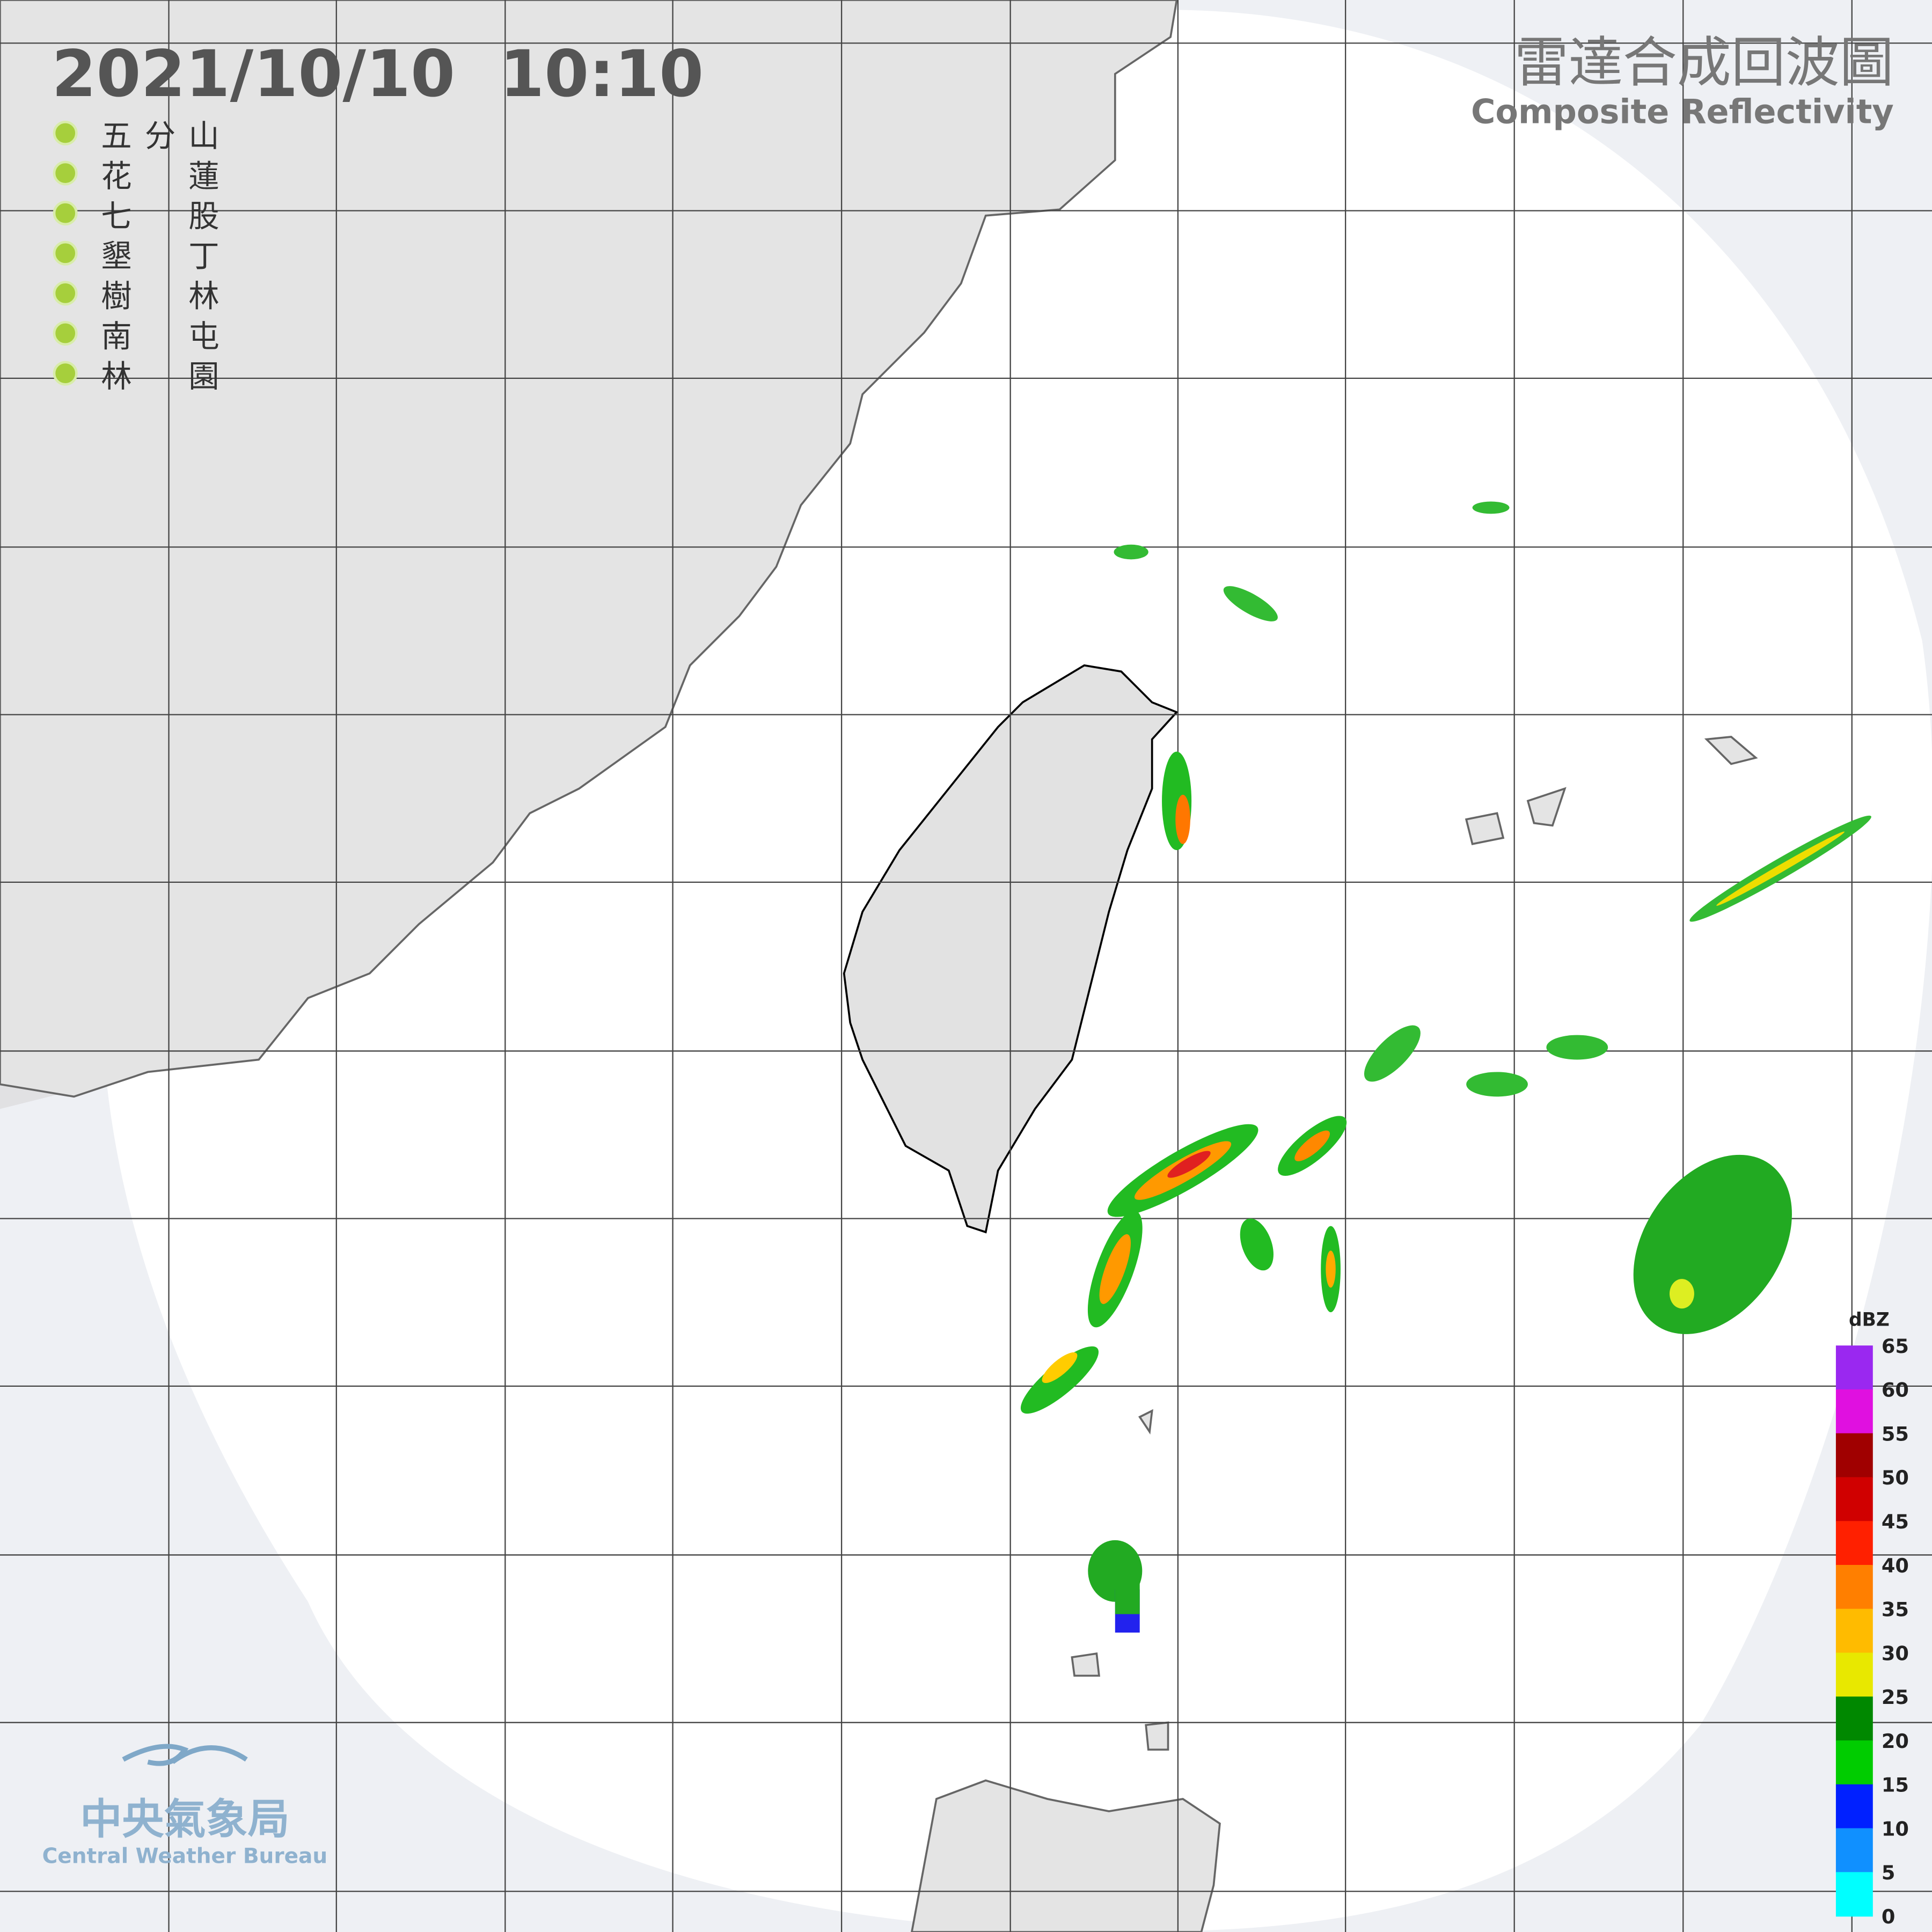 This screenshot has height=1932, width=1932. What do you see at coordinates (1895, 1565) in the screenshot?
I see `legend-tick-label: 40` at bounding box center [1895, 1565].